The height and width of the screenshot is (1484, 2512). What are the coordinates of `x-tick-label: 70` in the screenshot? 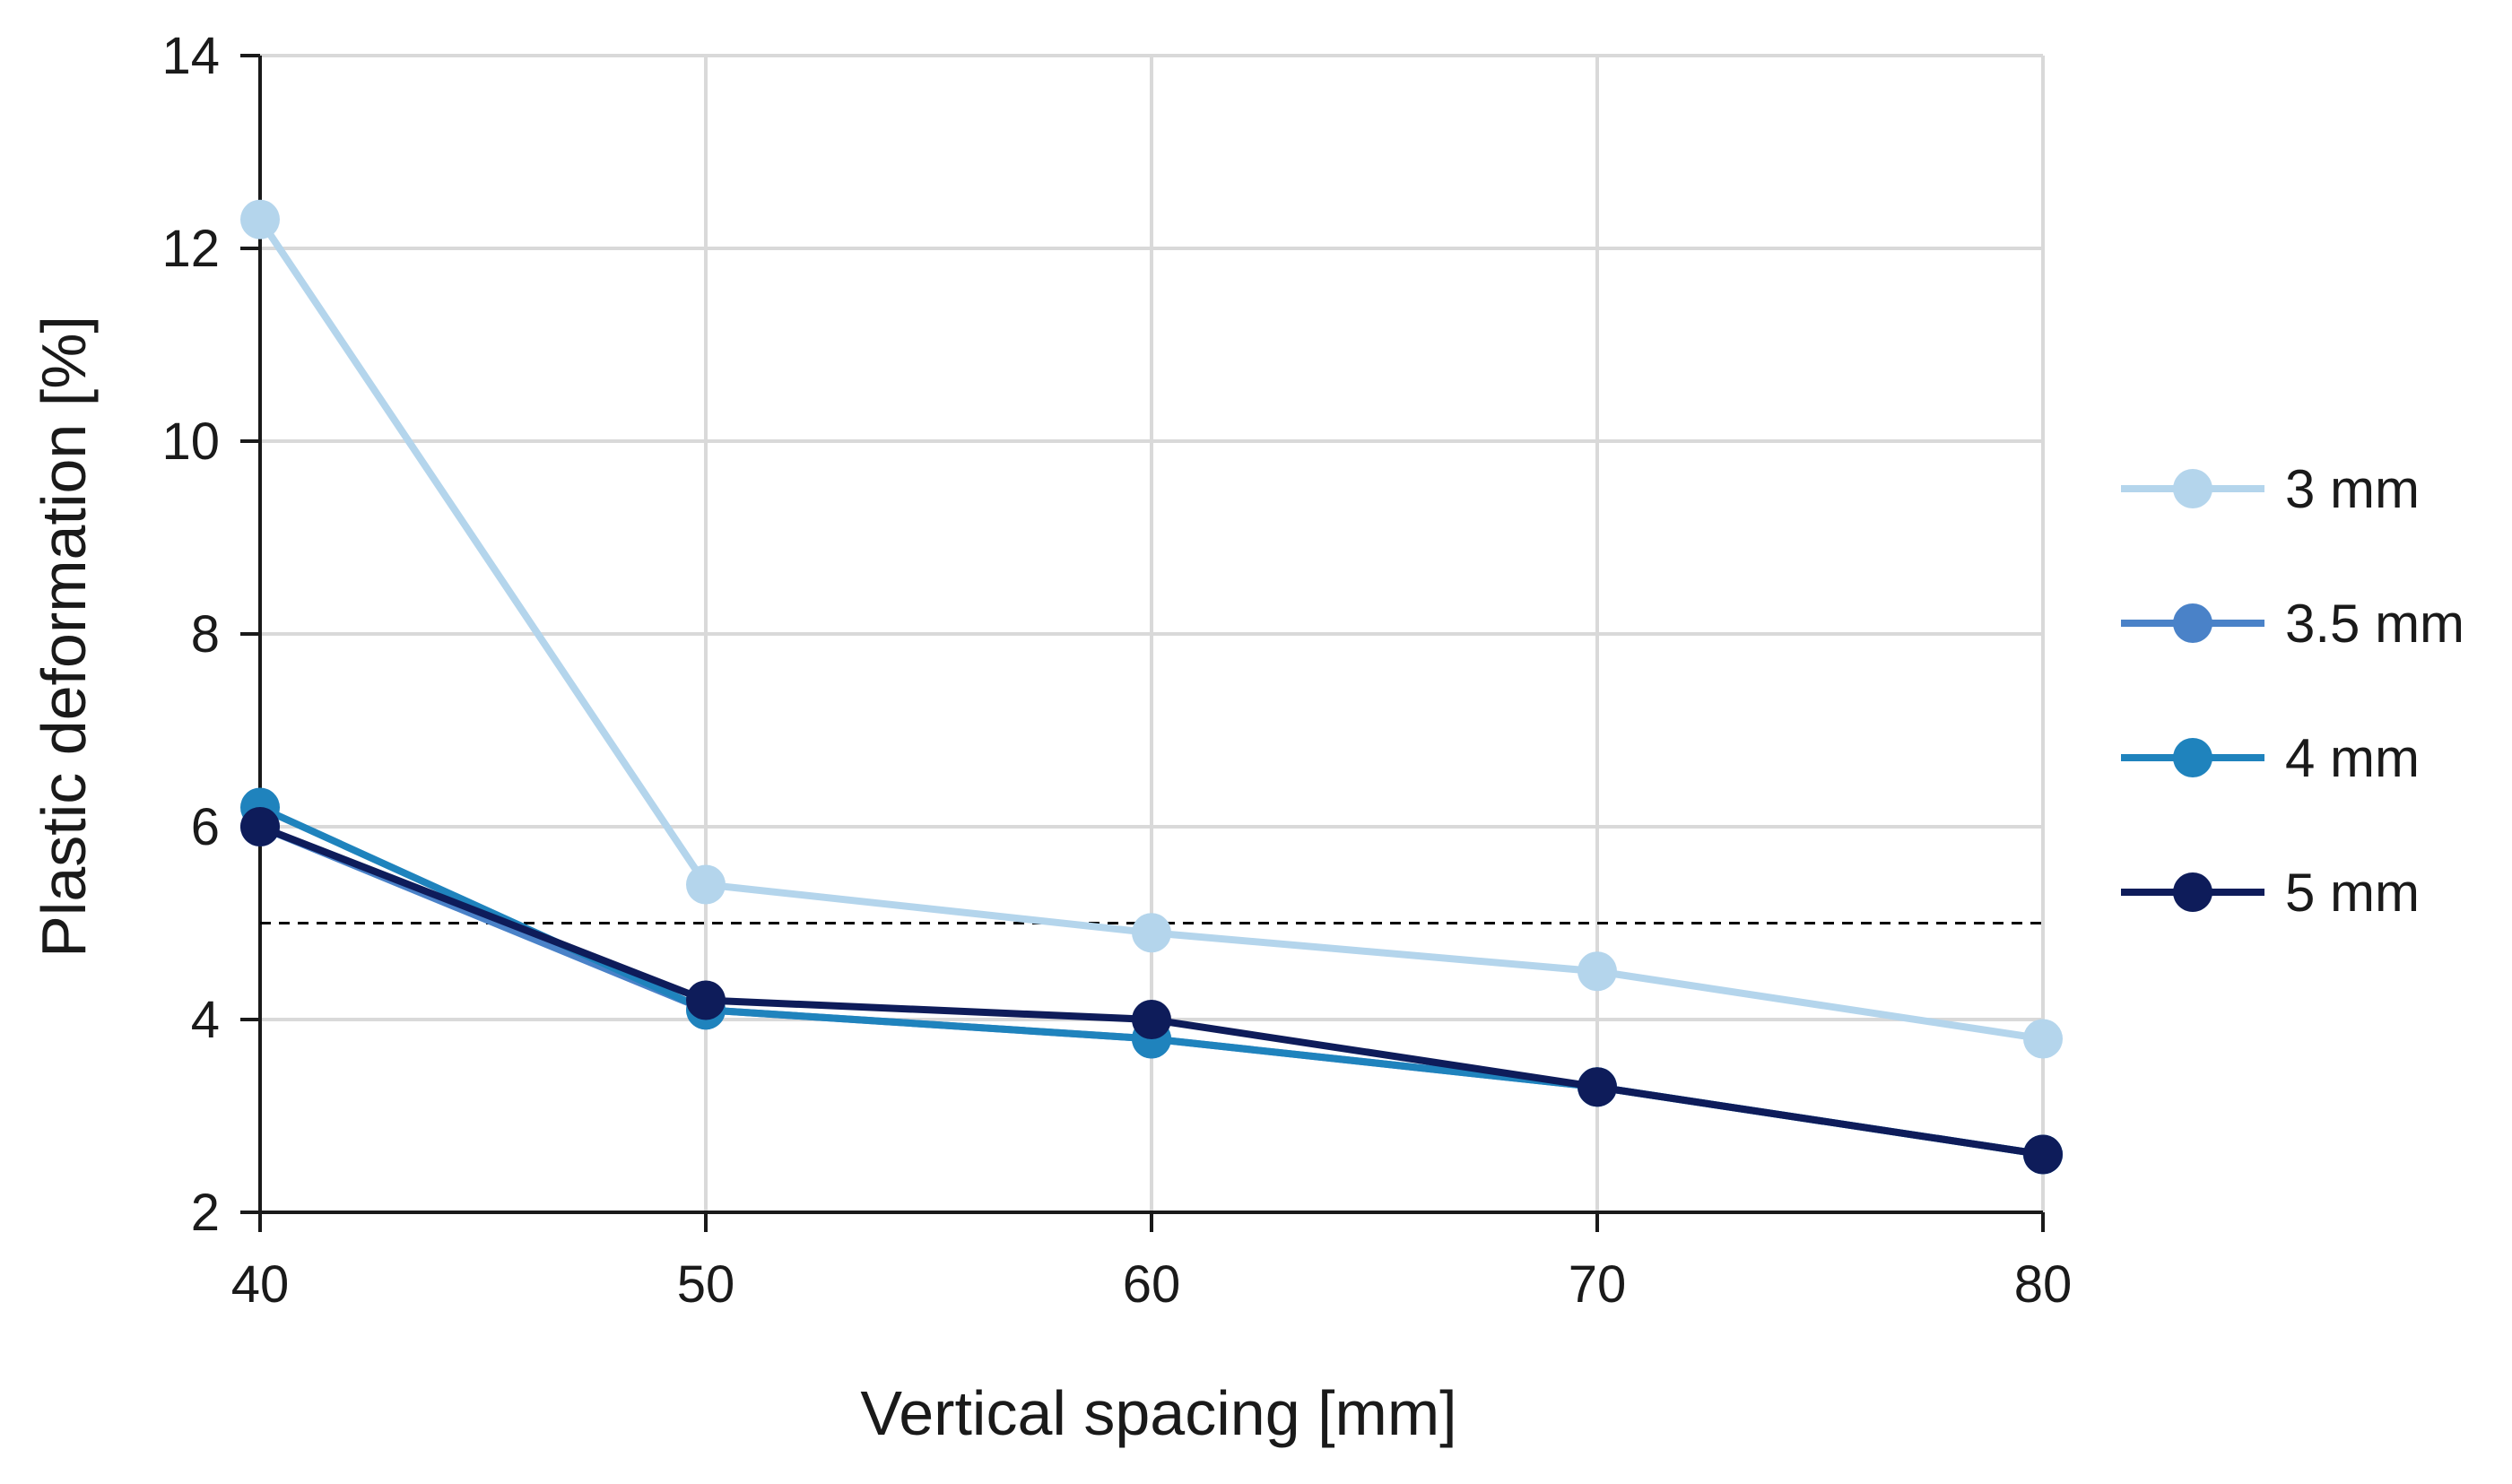 It's located at (1598, 1285).